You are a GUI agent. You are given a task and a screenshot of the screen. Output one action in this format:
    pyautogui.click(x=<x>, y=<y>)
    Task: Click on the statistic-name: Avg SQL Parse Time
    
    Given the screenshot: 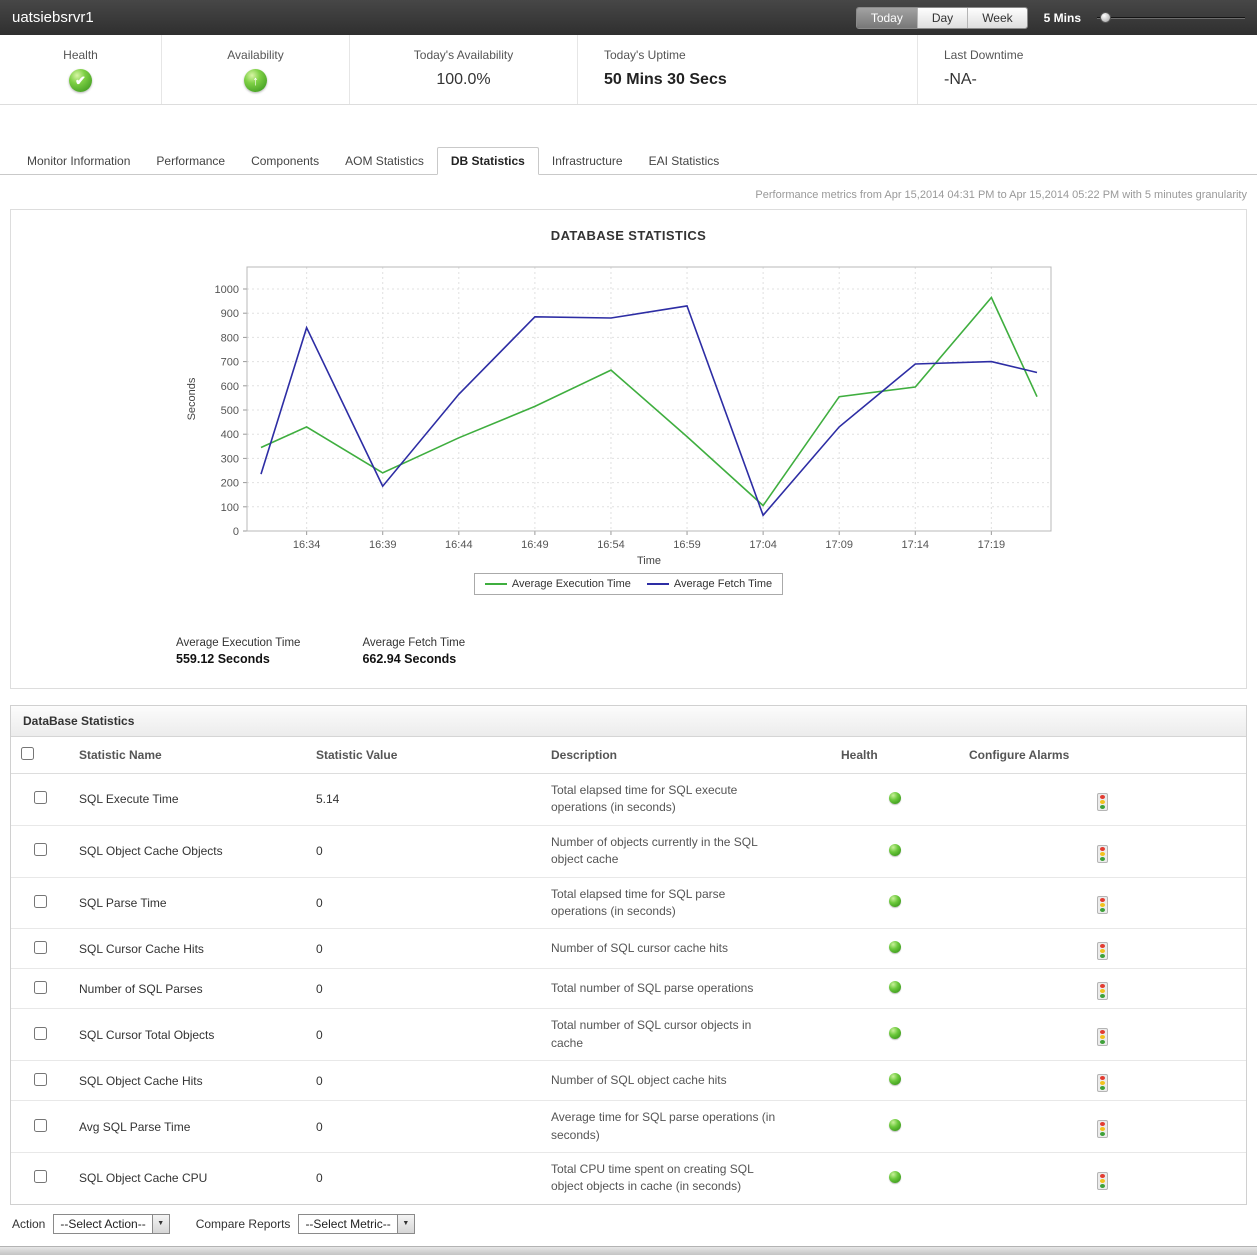 What is the action you would take?
    pyautogui.click(x=187, y=1126)
    